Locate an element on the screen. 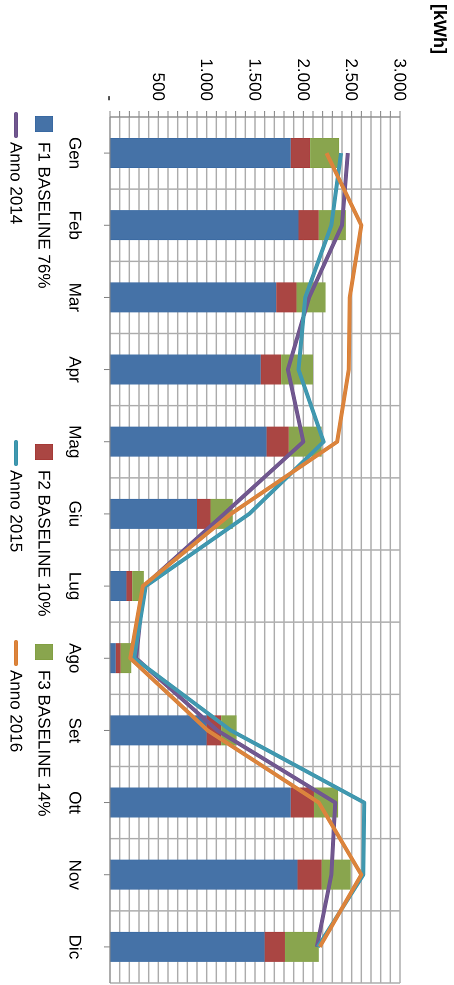 The width and height of the screenshot is (454, 985). y-tick-label: Giu is located at coordinates (75, 514).